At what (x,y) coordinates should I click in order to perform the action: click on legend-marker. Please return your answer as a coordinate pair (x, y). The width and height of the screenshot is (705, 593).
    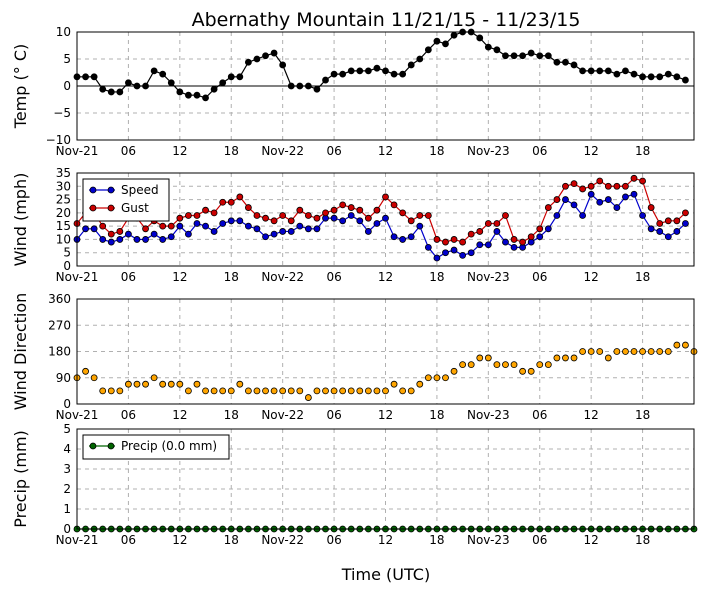
    Looking at the image, I should click on (111, 446).